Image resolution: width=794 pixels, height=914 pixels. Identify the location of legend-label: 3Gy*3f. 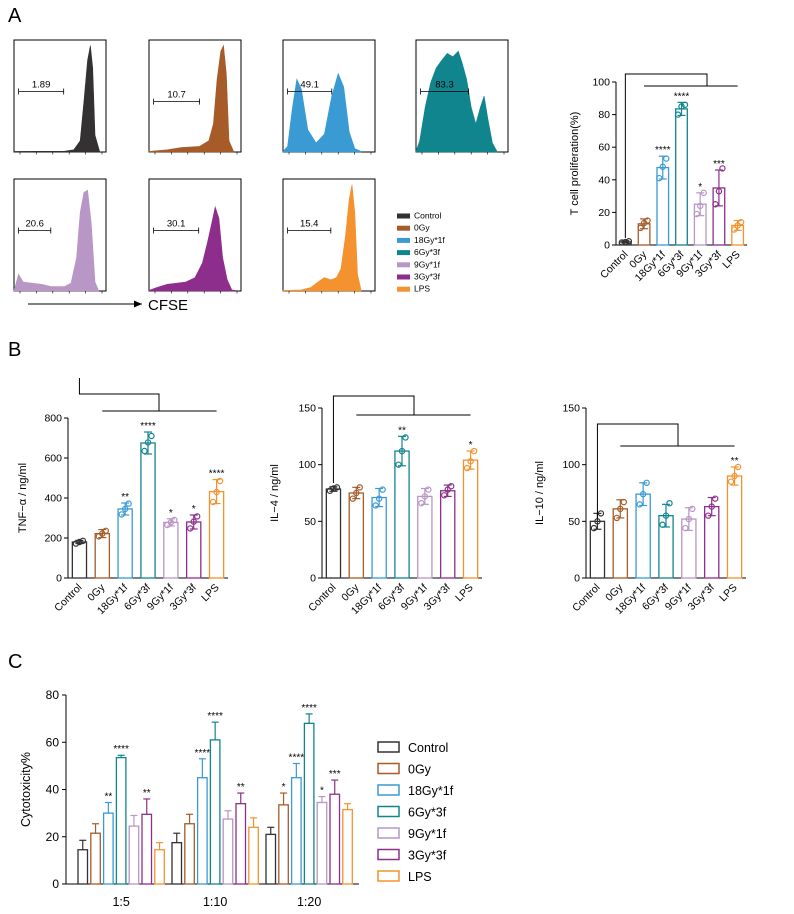
(427, 856).